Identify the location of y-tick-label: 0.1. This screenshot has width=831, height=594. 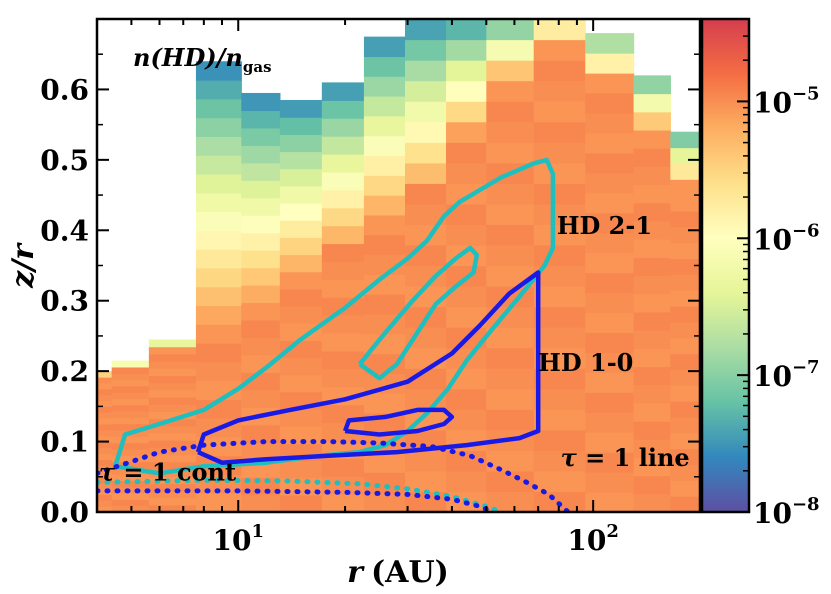
(64, 442).